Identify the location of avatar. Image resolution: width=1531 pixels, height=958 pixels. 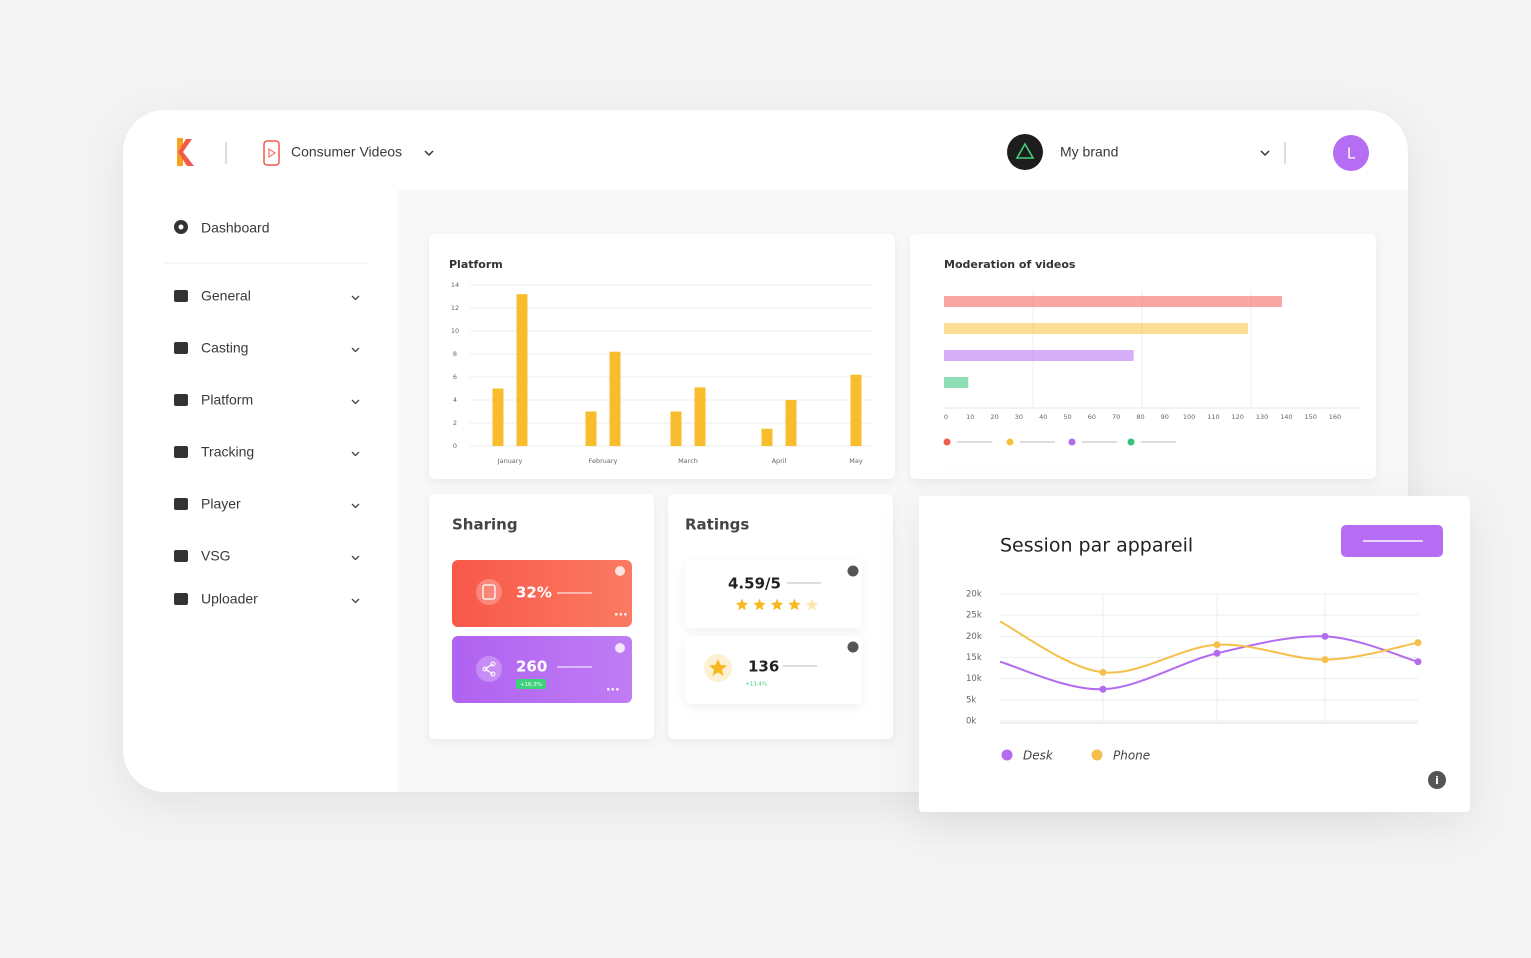
(1351, 153).